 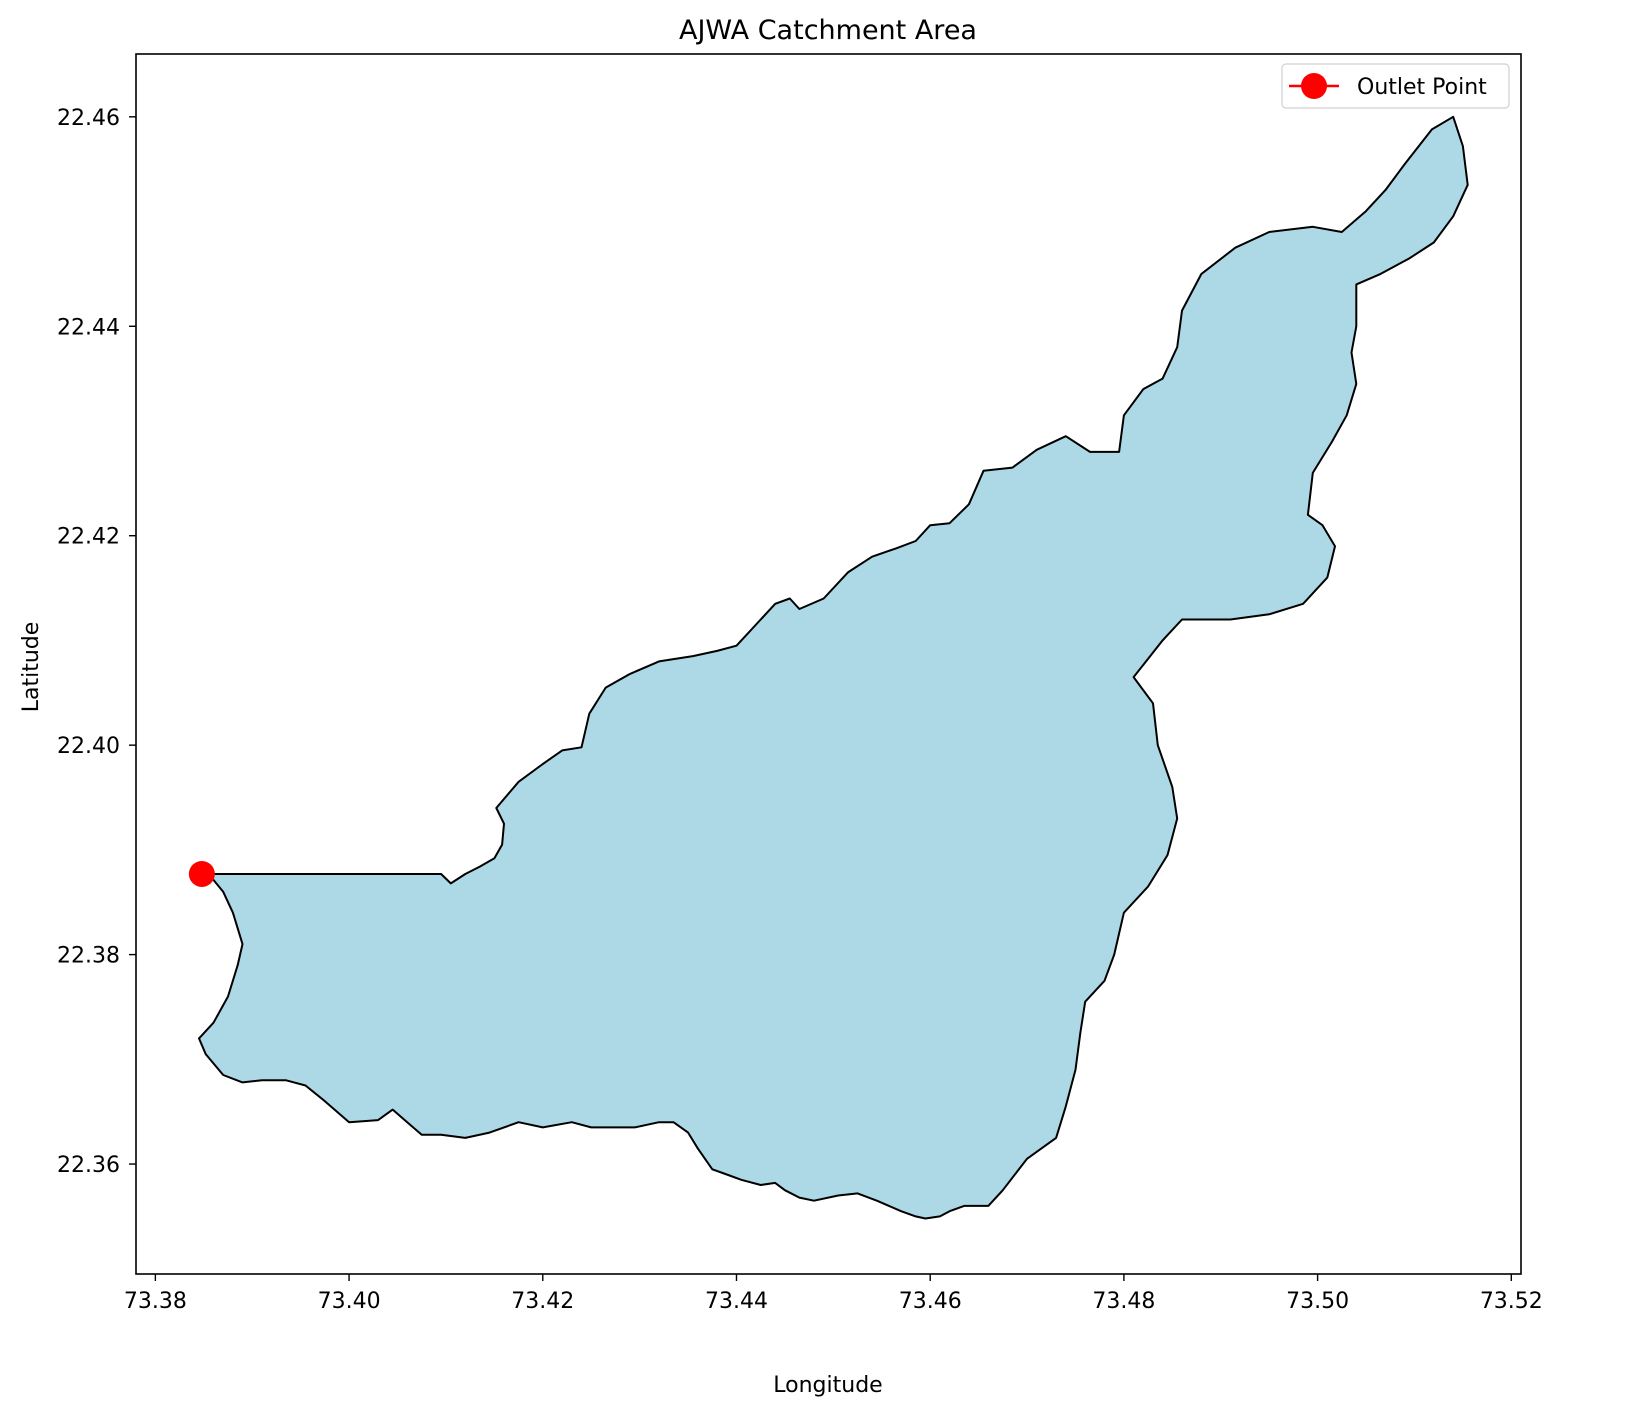 What do you see at coordinates (349, 1301) in the screenshot?
I see `x-tick-label: 73.40` at bounding box center [349, 1301].